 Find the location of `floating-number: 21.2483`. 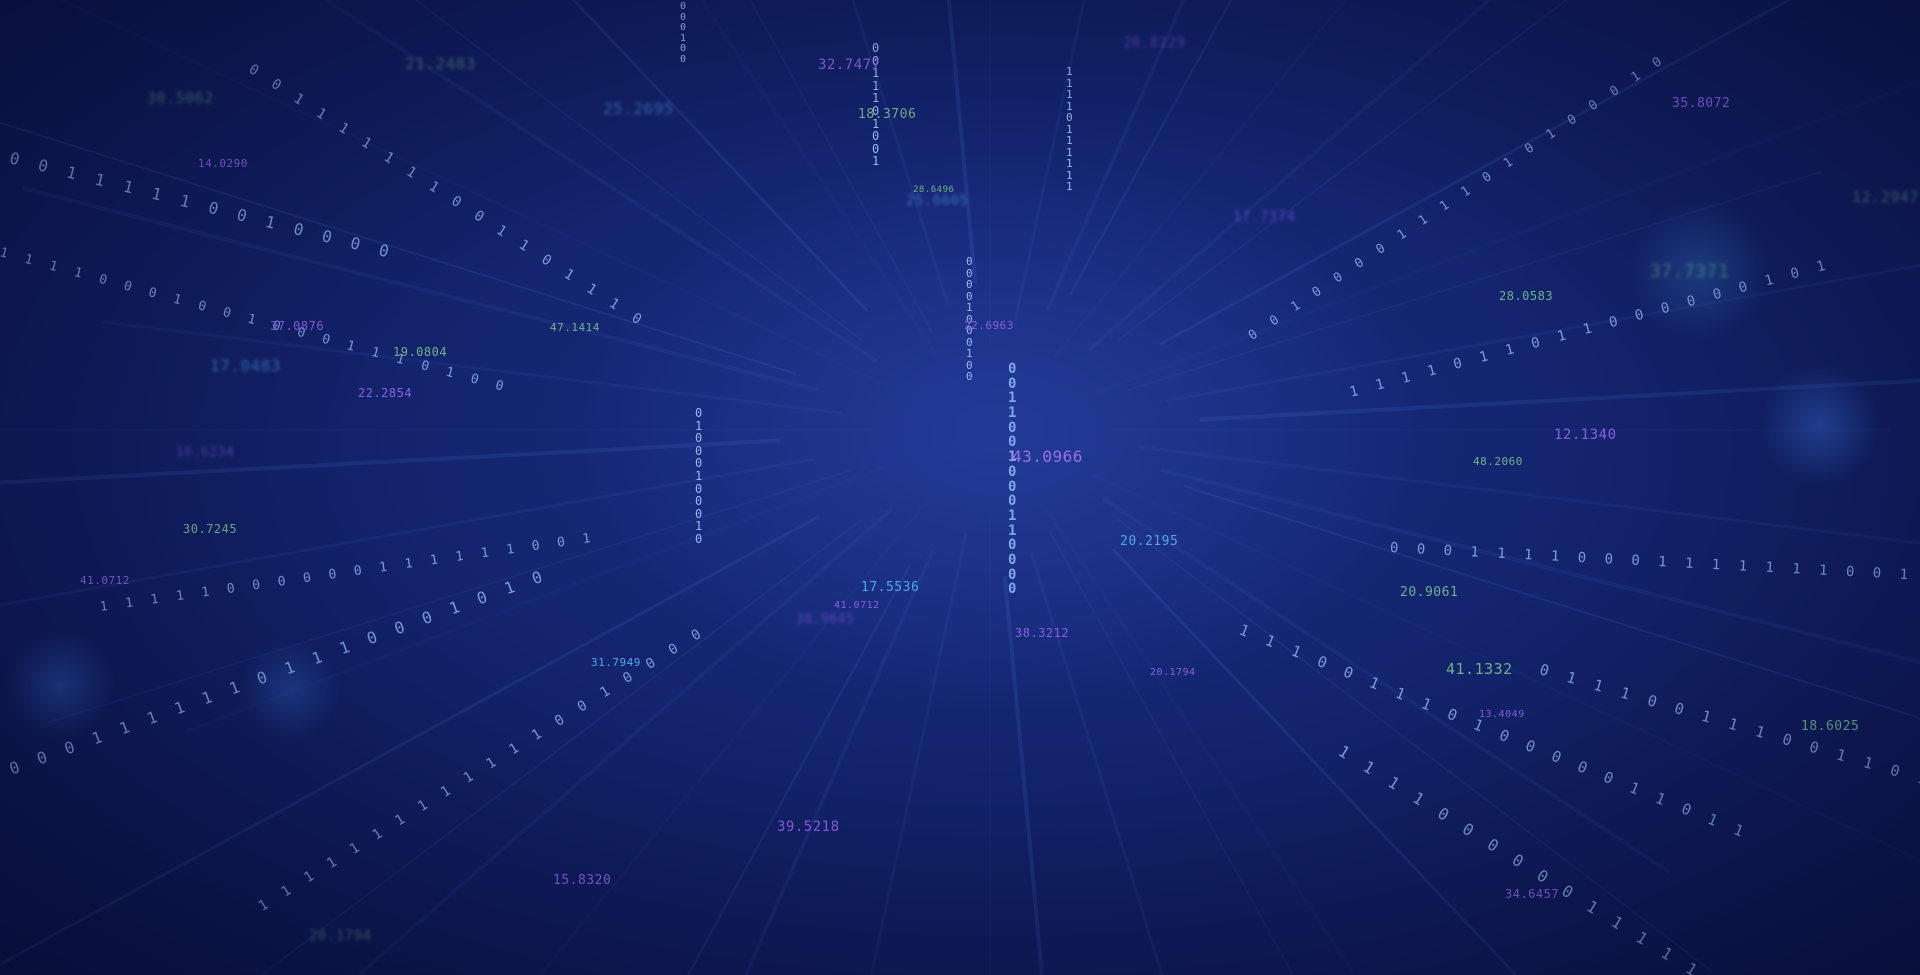

floating-number: 21.2483 is located at coordinates (440, 63).